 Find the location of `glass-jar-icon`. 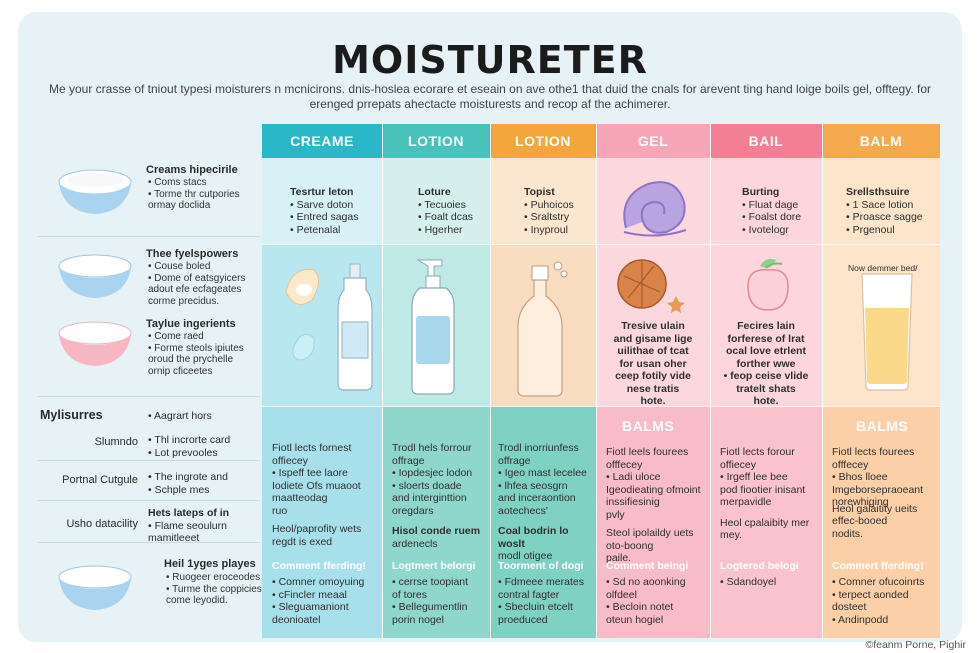

glass-jar-icon is located at coordinates (887, 332).